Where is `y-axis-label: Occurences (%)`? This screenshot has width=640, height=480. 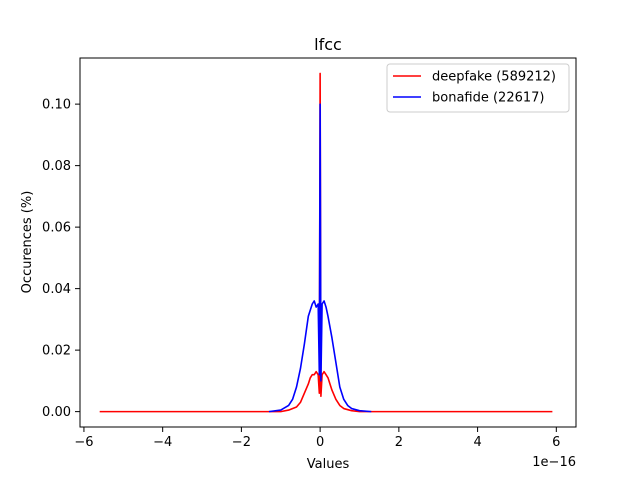
y-axis-label: Occurences (%) is located at coordinates (27, 242).